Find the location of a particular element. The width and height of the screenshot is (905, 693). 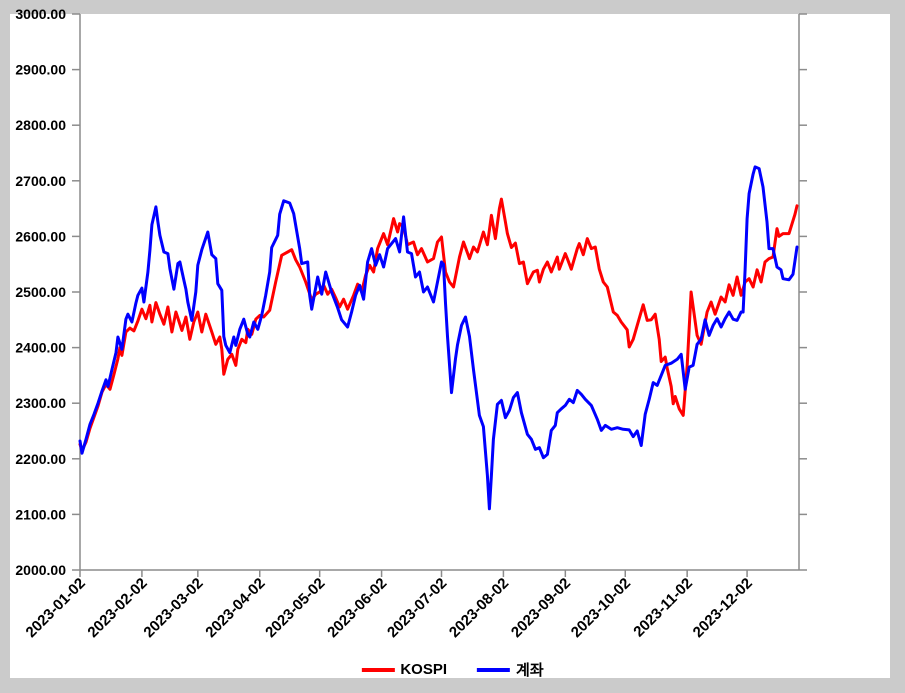

x-tick-label: 2023-09-02 is located at coordinates (541, 608).